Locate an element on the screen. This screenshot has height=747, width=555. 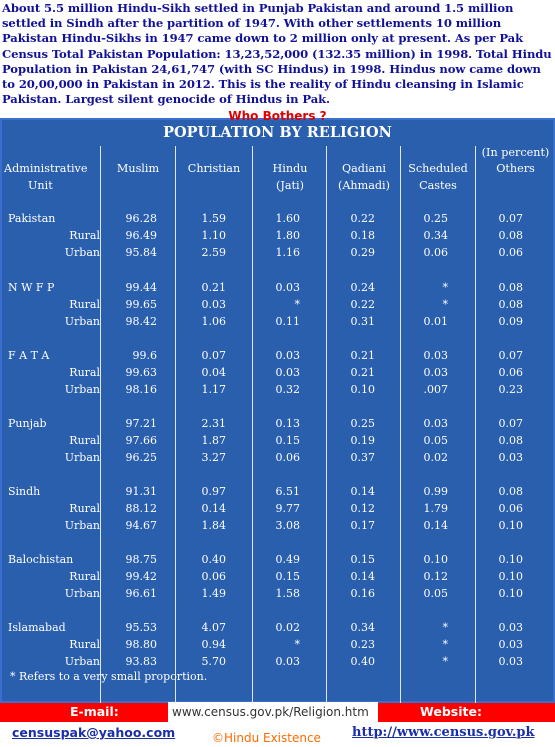
table-cell-muslim: 97.21 is located at coordinates (141, 423).